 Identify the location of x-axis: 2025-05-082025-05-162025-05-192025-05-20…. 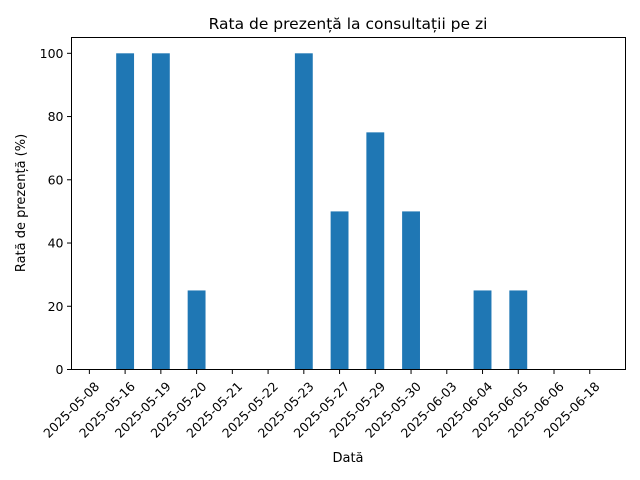
(321, 405).